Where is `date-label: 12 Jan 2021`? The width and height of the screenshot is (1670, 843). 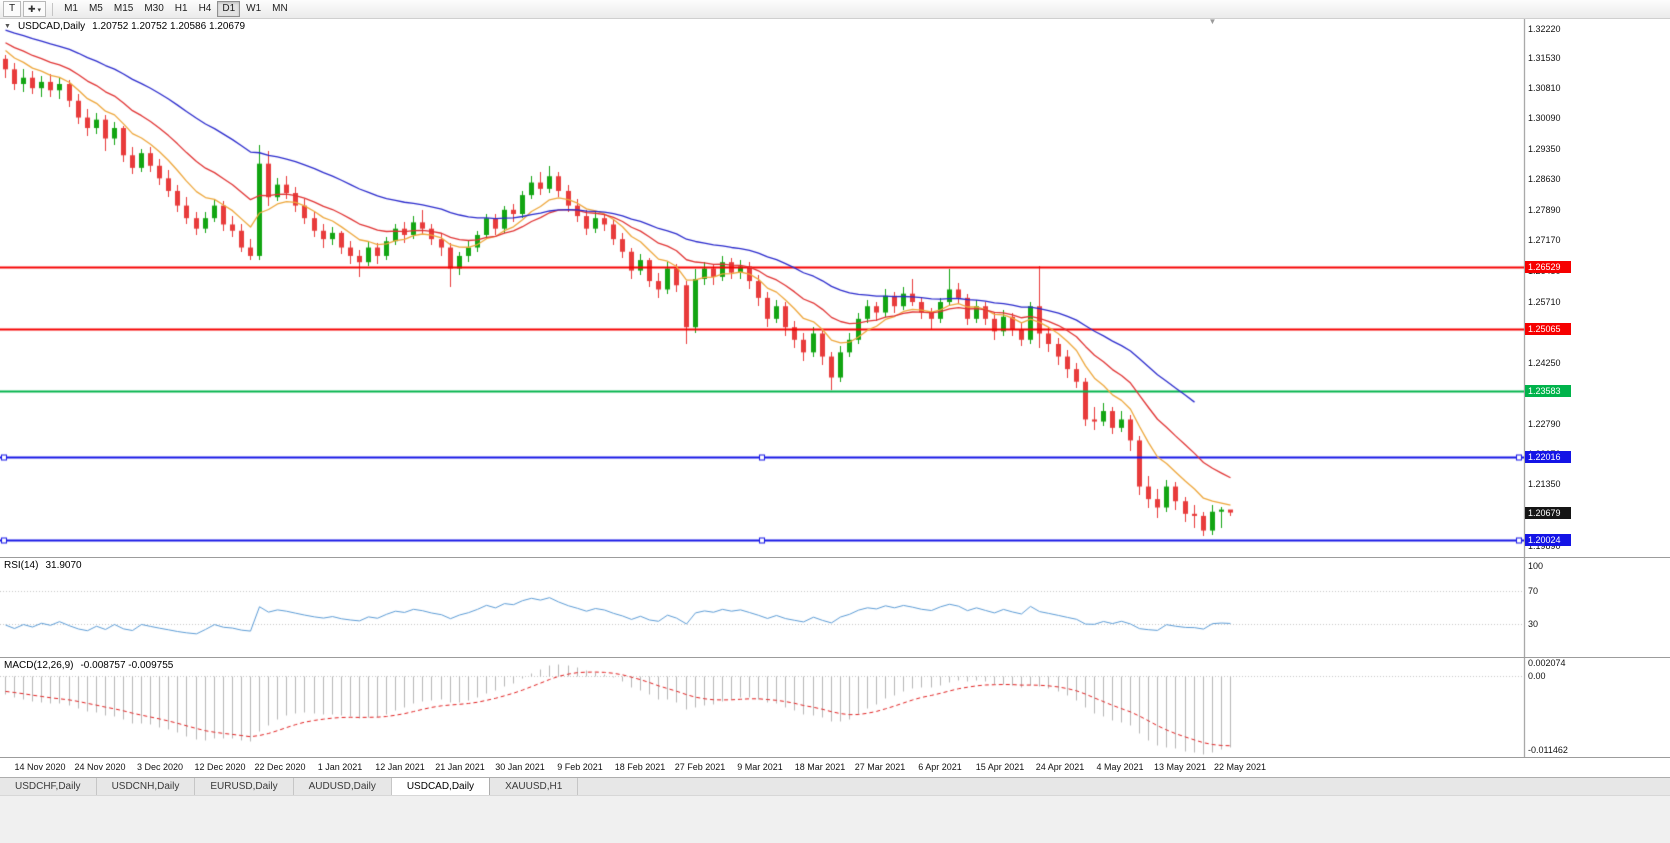 date-label: 12 Jan 2021 is located at coordinates (400, 767).